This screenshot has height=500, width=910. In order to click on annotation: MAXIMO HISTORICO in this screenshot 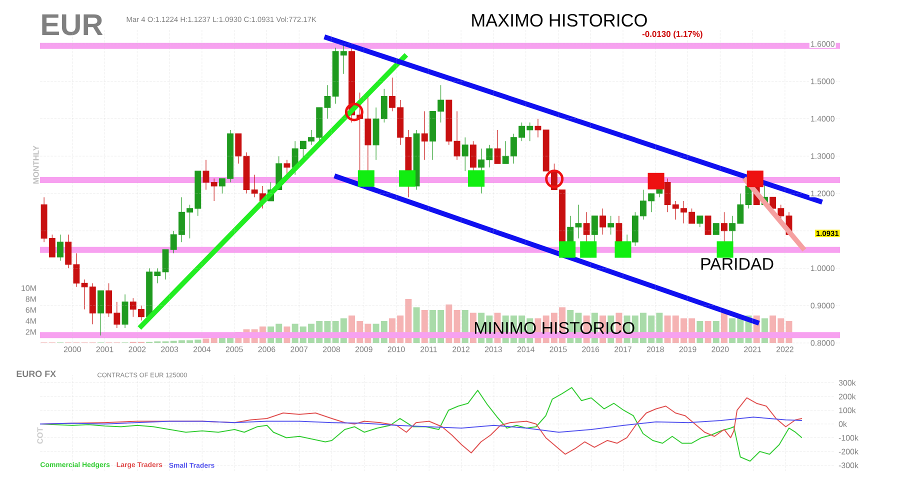, I will do `click(559, 20)`.